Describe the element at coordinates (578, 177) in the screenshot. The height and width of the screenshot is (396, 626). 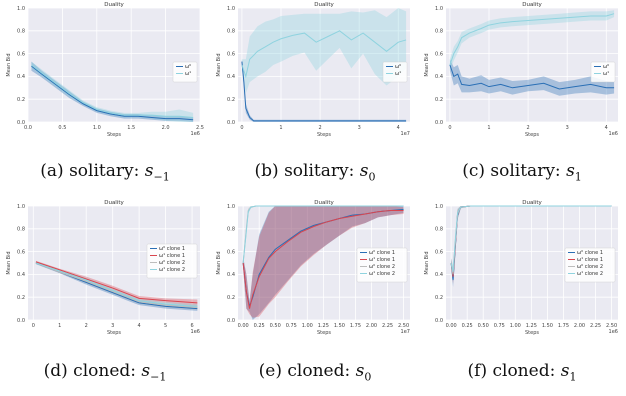
I see `caption-c-sub: 1` at that location.